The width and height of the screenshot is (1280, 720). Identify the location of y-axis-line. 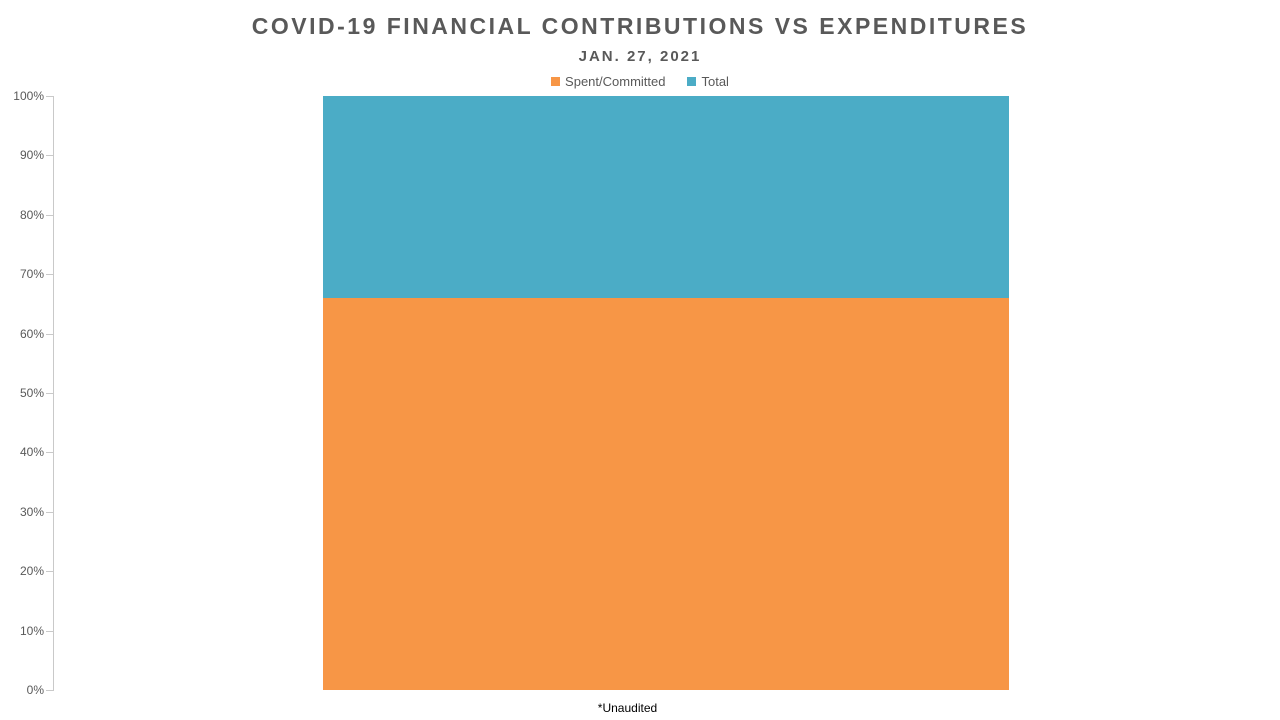
(53, 393).